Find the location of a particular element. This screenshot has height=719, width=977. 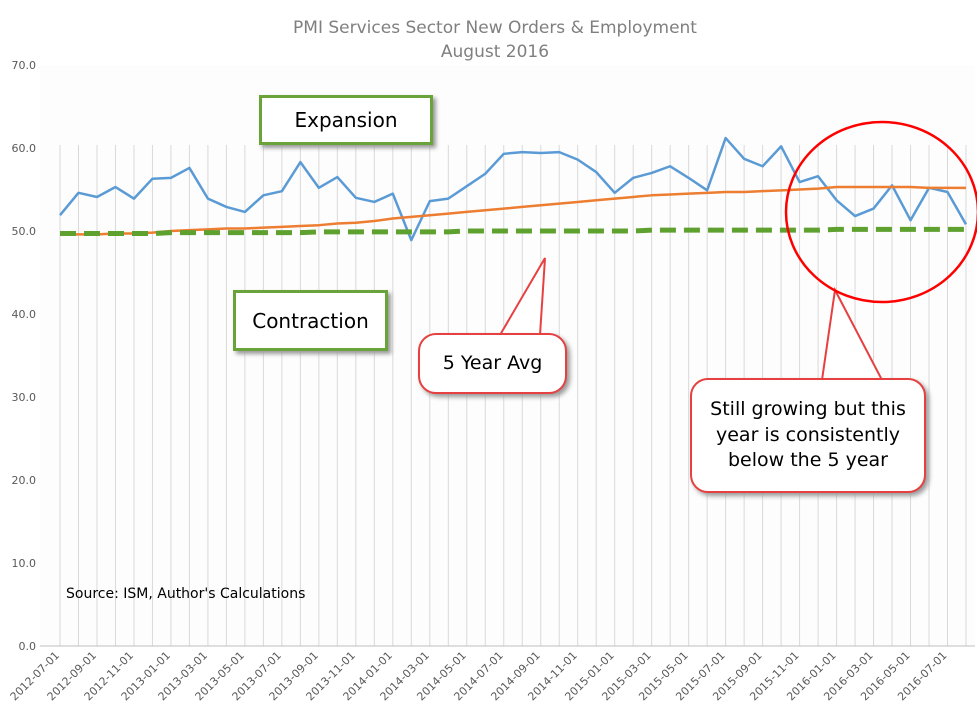

contraction-label: Contraction is located at coordinates (310, 320).